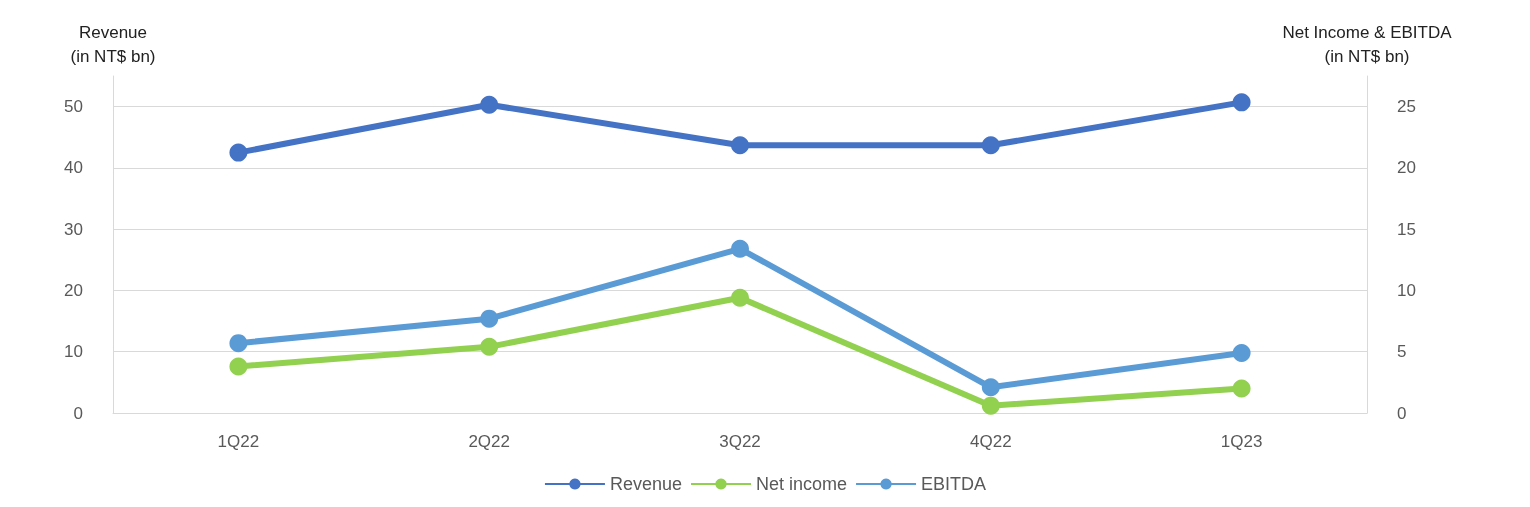 The image size is (1530, 507). What do you see at coordinates (954, 484) in the screenshot?
I see `legend-label: EBITDA` at bounding box center [954, 484].